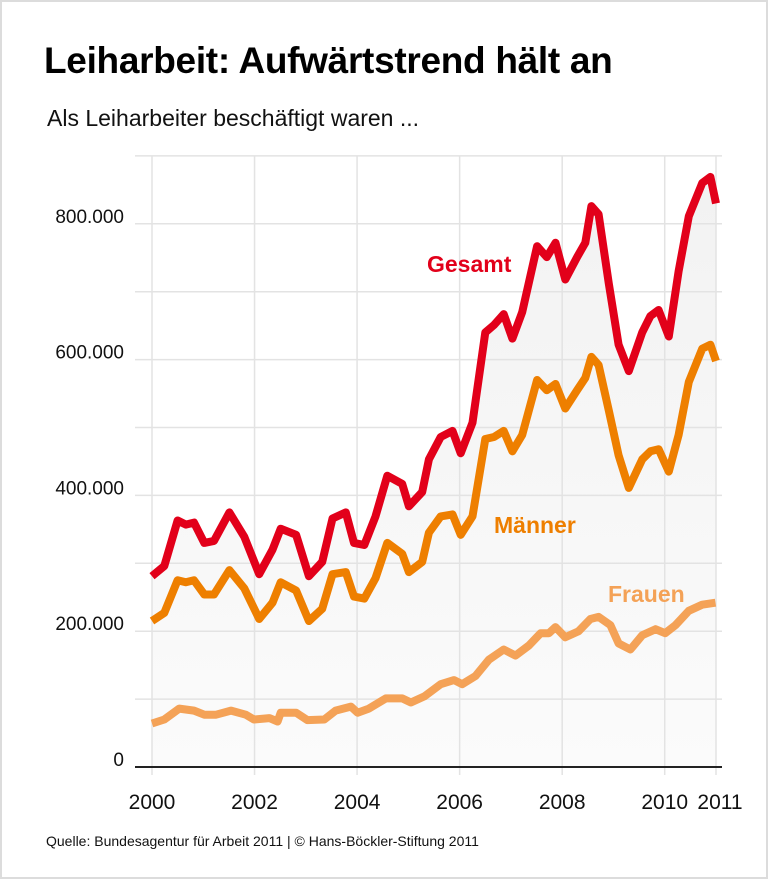  Describe the element at coordinates (118, 760) in the screenshot. I see `y-tick-label: 0` at that location.